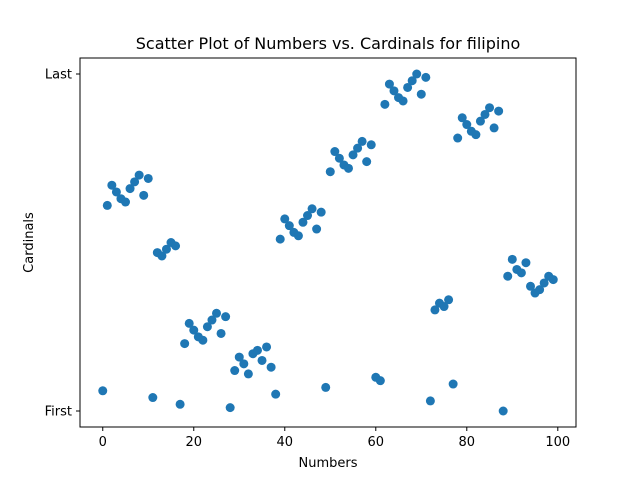 This screenshot has width=640, height=480. Describe the element at coordinates (29, 242) in the screenshot. I see `y-axis-label: Cardinals` at that location.